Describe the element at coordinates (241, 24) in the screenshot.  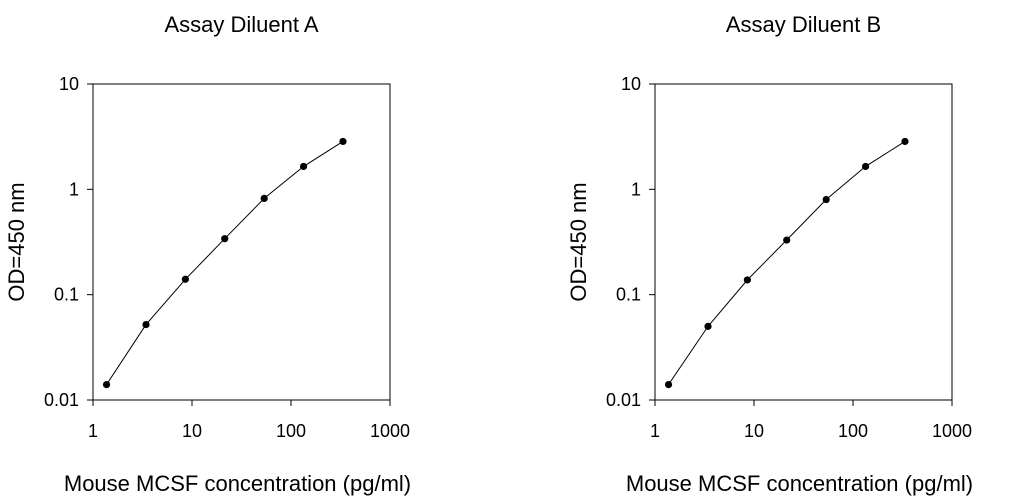
I see `chart-title: Assay Diluent A` at that location.